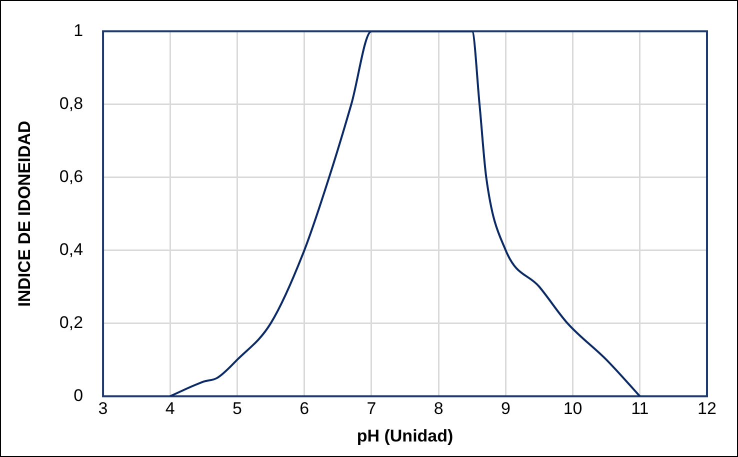 The width and height of the screenshot is (738, 457). Describe the element at coordinates (170, 408) in the screenshot. I see `x-tick-label: 4` at that location.